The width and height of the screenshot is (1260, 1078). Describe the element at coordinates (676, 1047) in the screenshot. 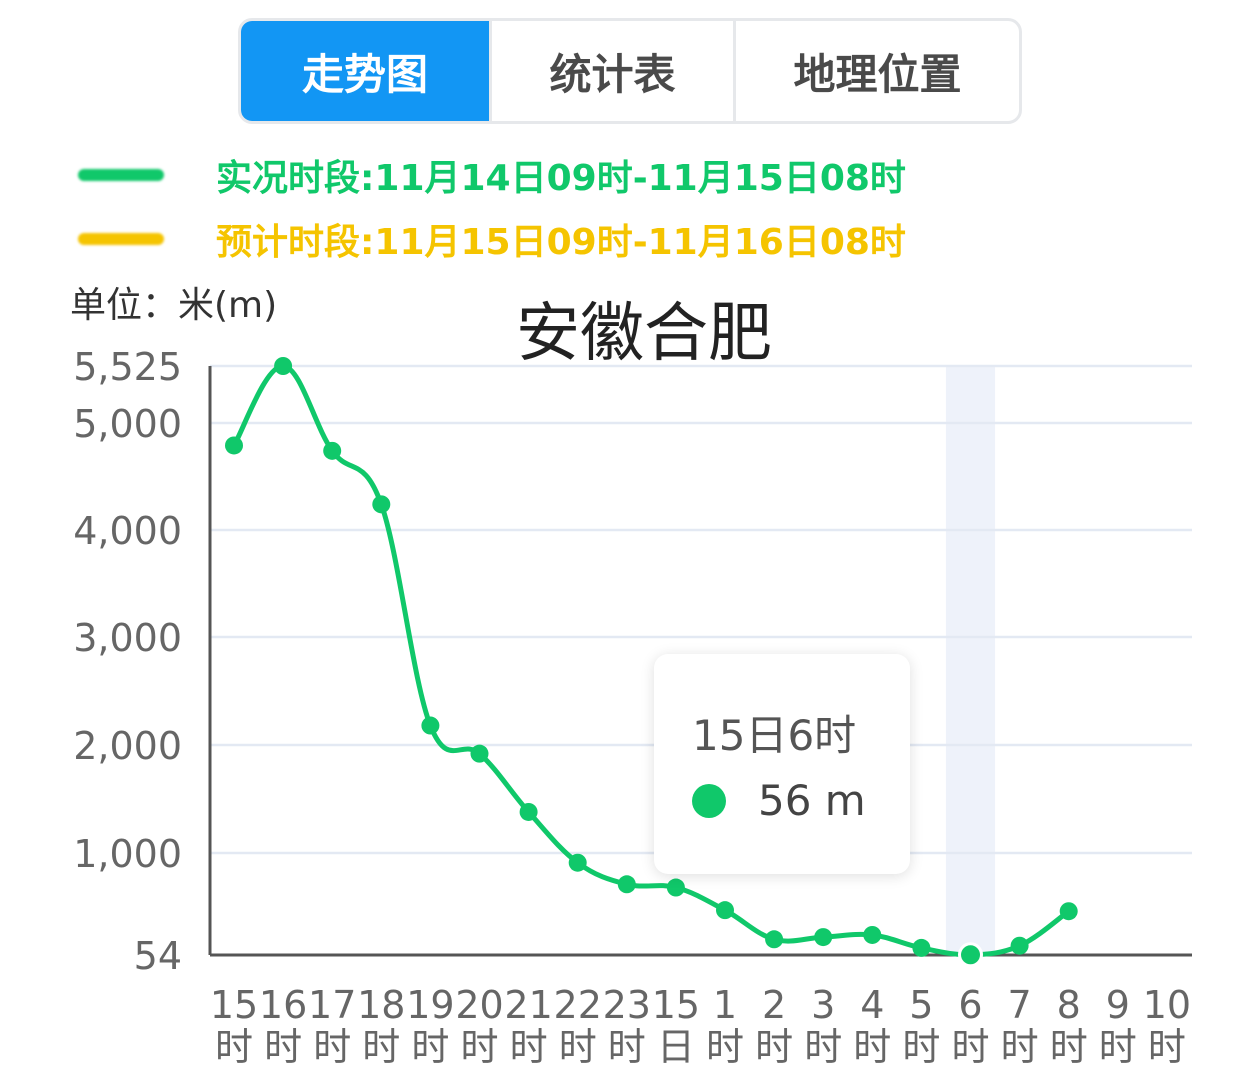

I see `x-tick-unit: 日` at that location.